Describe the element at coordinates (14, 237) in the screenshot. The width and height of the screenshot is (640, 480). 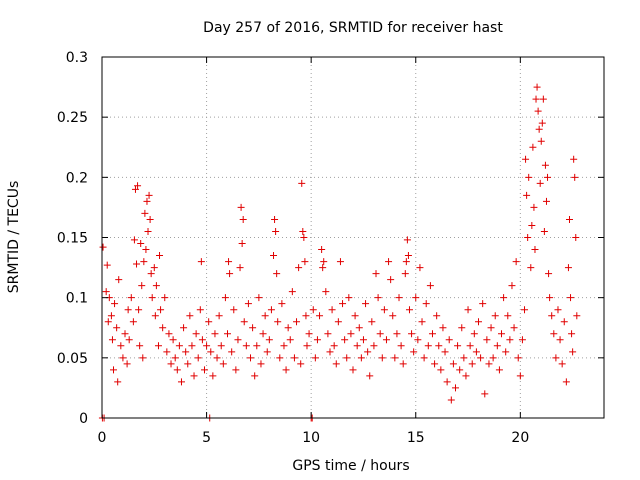
I see `y-axis-label: SRMTID / TECUs` at that location.